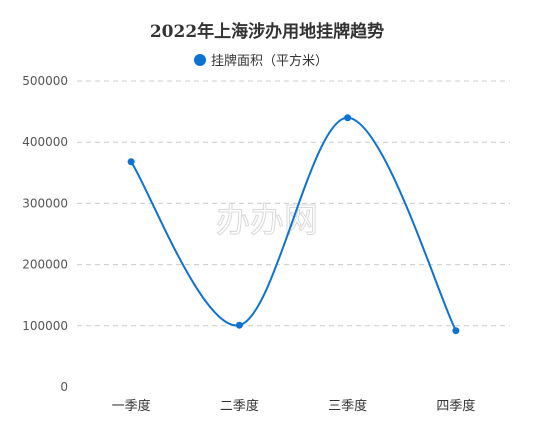  Describe the element at coordinates (45, 142) in the screenshot. I see `y-tick-label: 400000` at that location.